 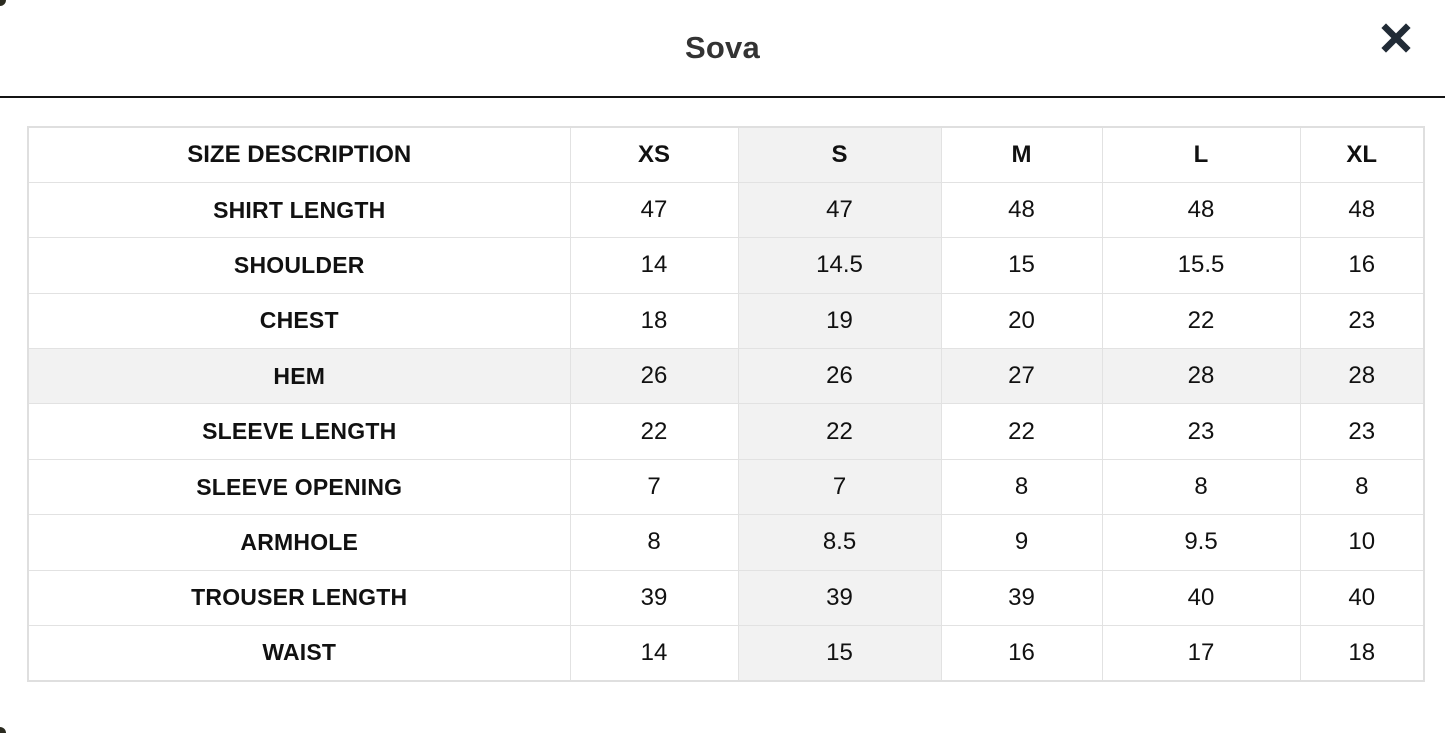 I want to click on table-row-trouser-length: TROUSER LENGTH 39 39 39 40 40, so click(x=726, y=598).